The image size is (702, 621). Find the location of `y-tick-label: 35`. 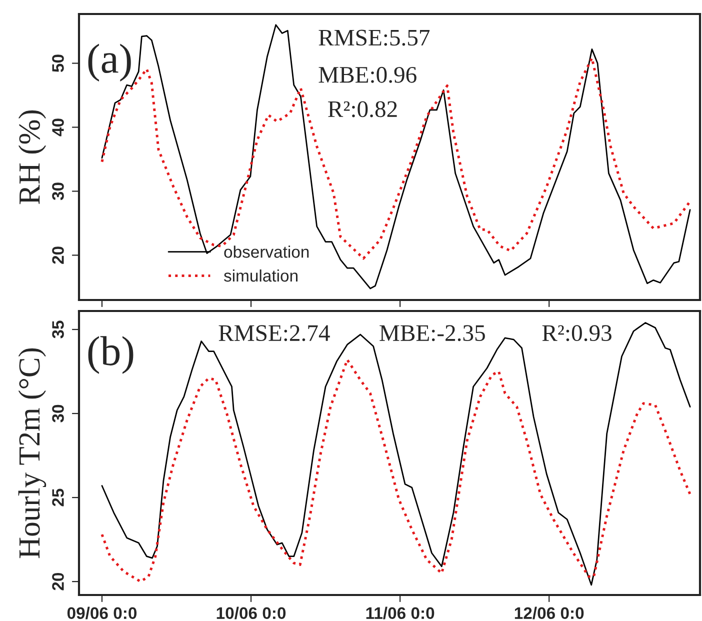

y-tick-label: 35 is located at coordinates (58, 329).